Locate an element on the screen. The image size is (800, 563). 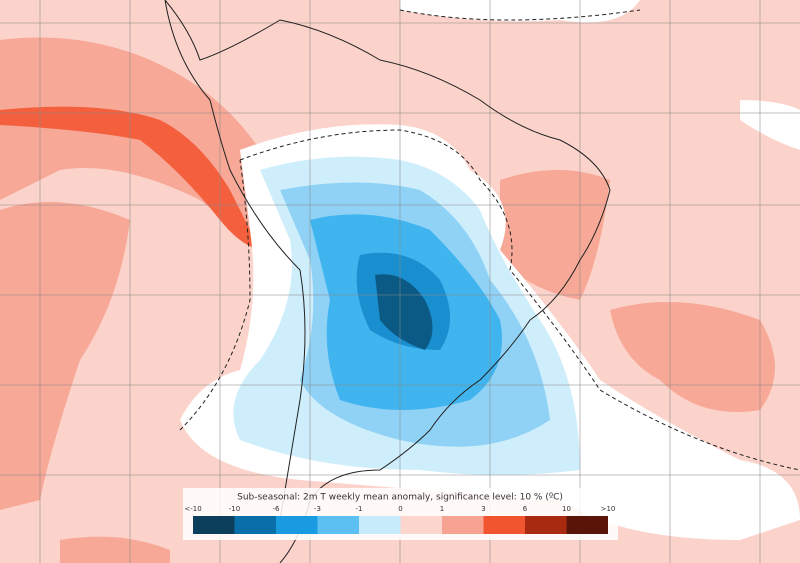
colorbar-label: >10 is located at coordinates (608, 509).